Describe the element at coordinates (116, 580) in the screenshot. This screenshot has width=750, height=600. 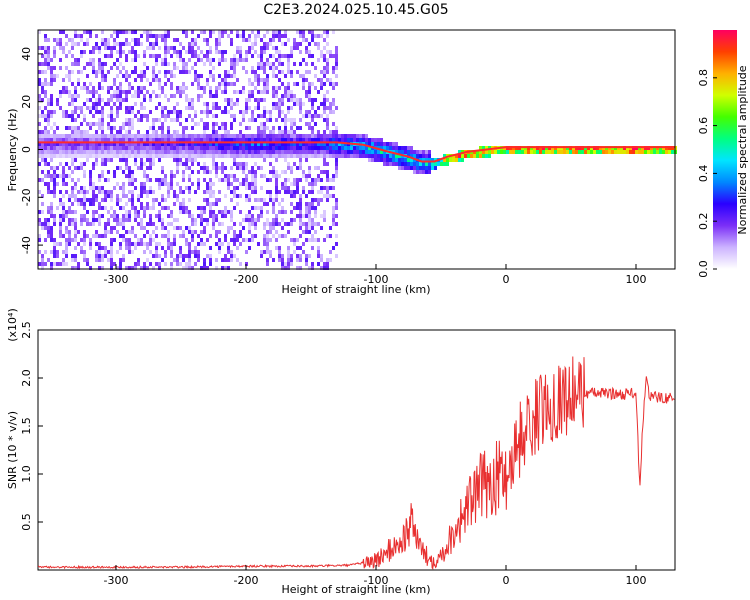
I see `x-tick-label: -300` at that location.